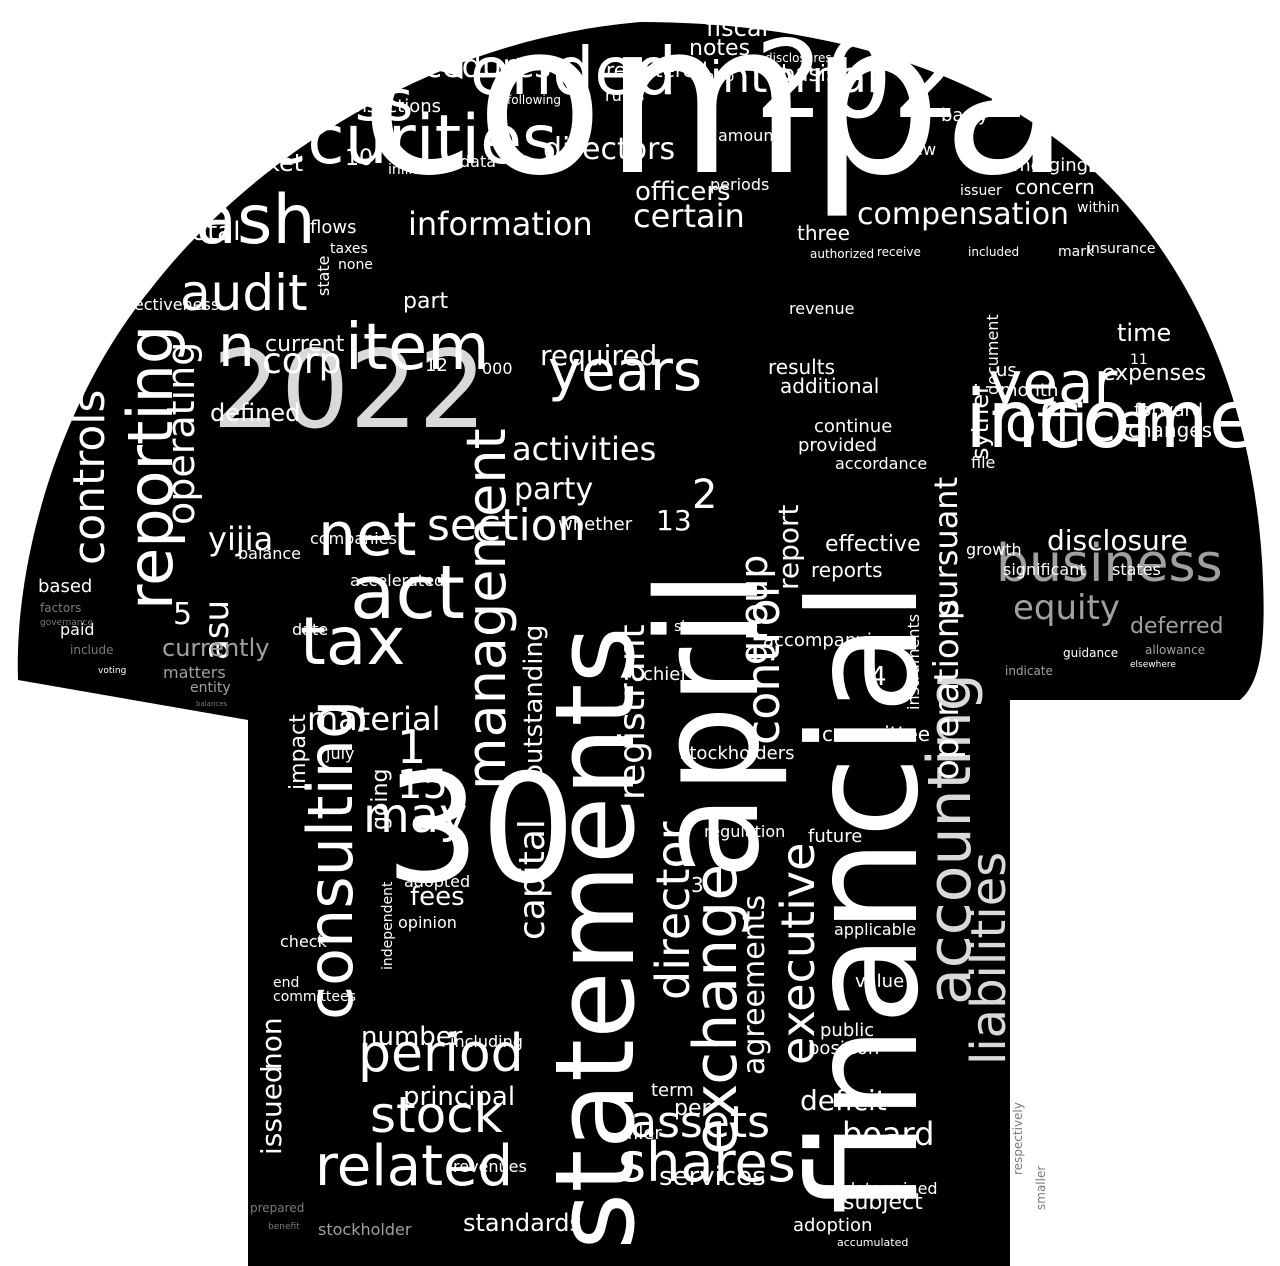  Describe the element at coordinates (838, 445) in the screenshot. I see `word-provided: provided` at that location.